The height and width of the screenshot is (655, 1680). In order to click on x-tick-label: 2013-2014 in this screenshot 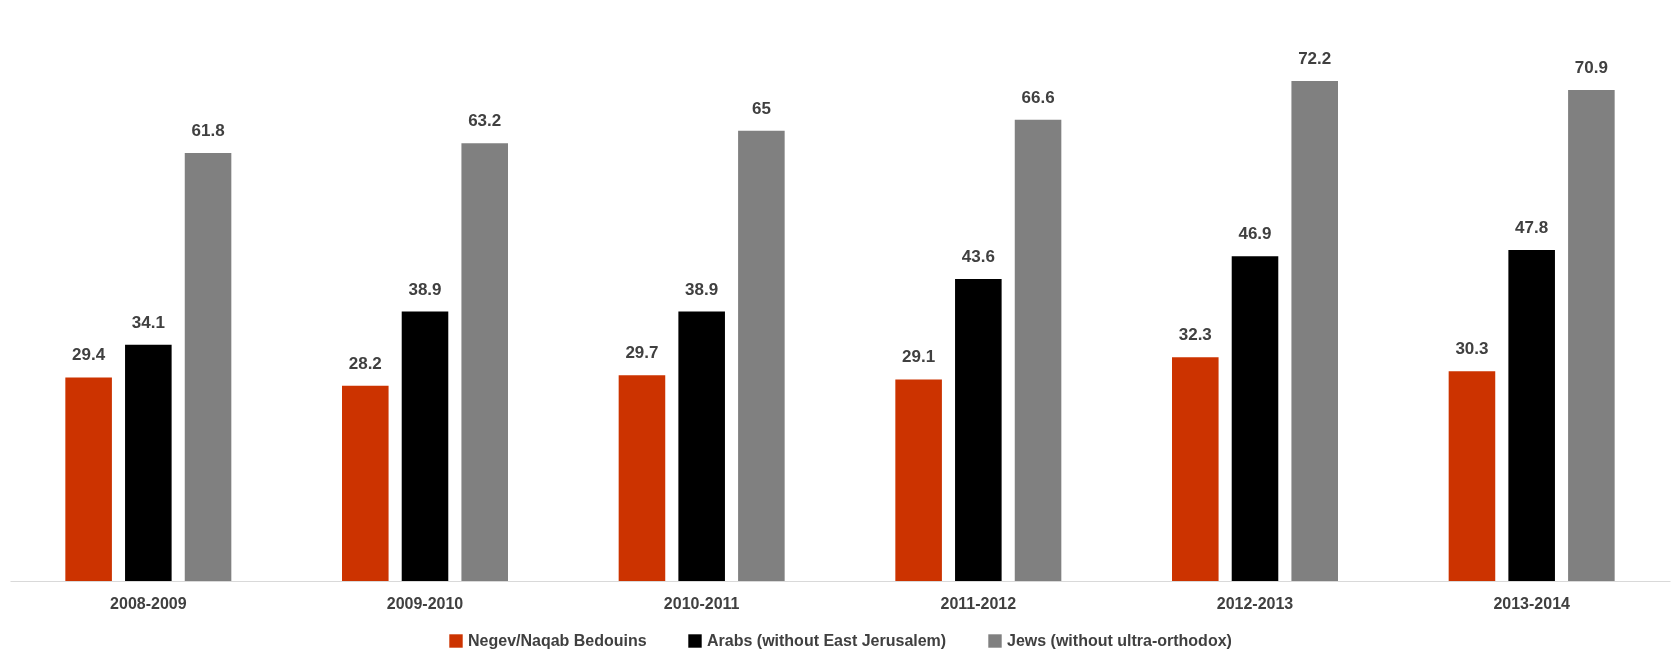, I will do `click(1532, 603)`.